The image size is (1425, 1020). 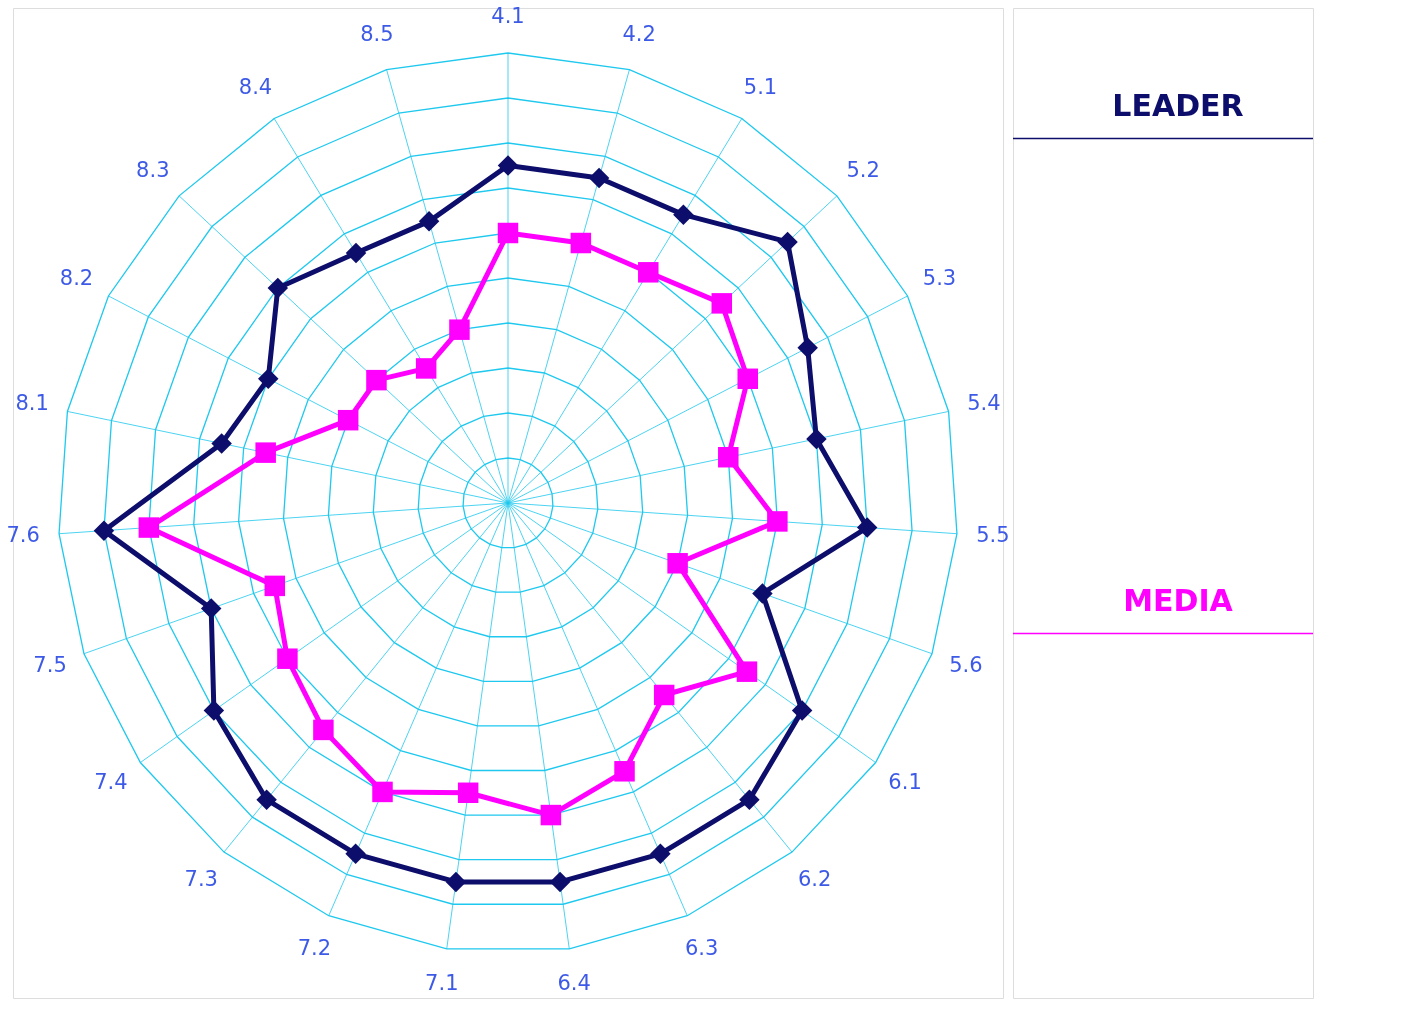 What do you see at coordinates (966, 664) in the screenshot?
I see `spoke-label: 5.6` at bounding box center [966, 664].